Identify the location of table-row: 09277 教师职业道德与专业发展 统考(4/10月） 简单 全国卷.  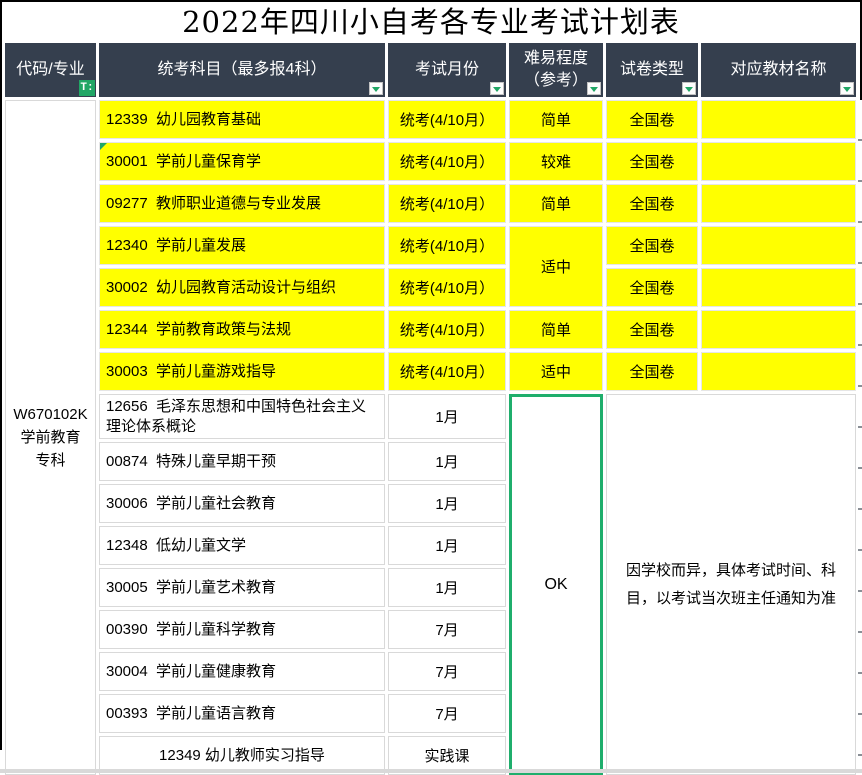
(430, 203).